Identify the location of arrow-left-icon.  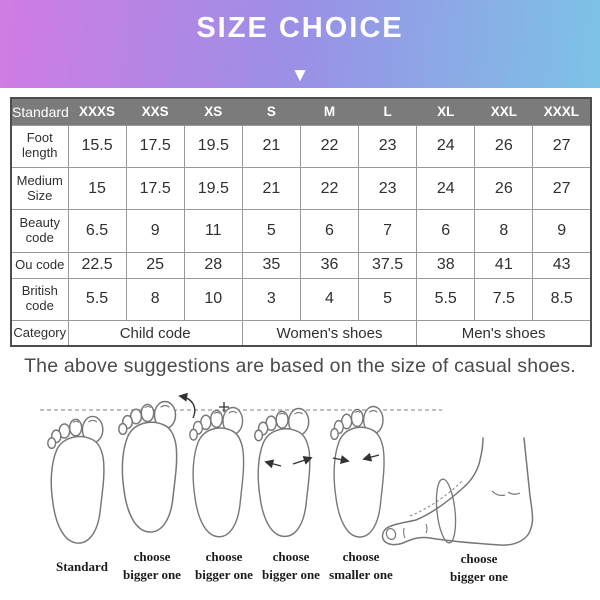
(273, 464).